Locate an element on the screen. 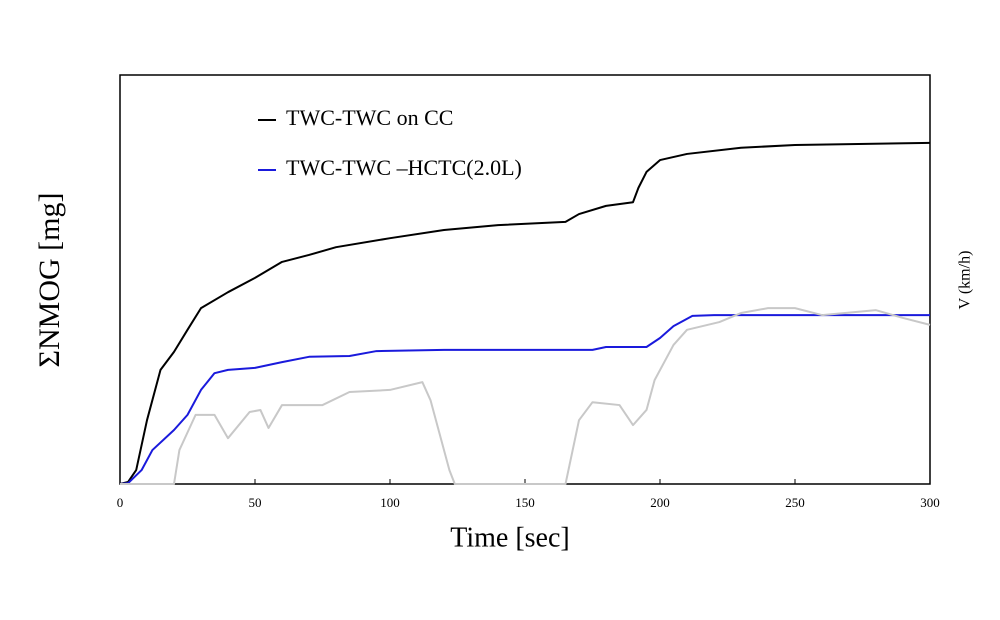  x-tick-label: 150 is located at coordinates (525, 502).